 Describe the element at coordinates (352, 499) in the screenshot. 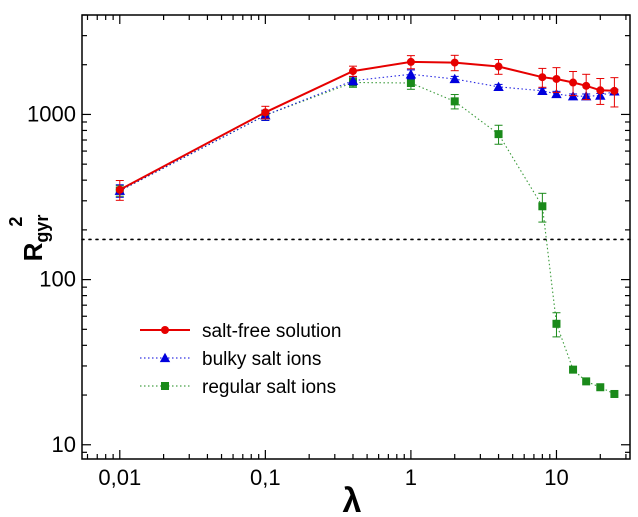

I see `x-axis-title: λ` at that location.